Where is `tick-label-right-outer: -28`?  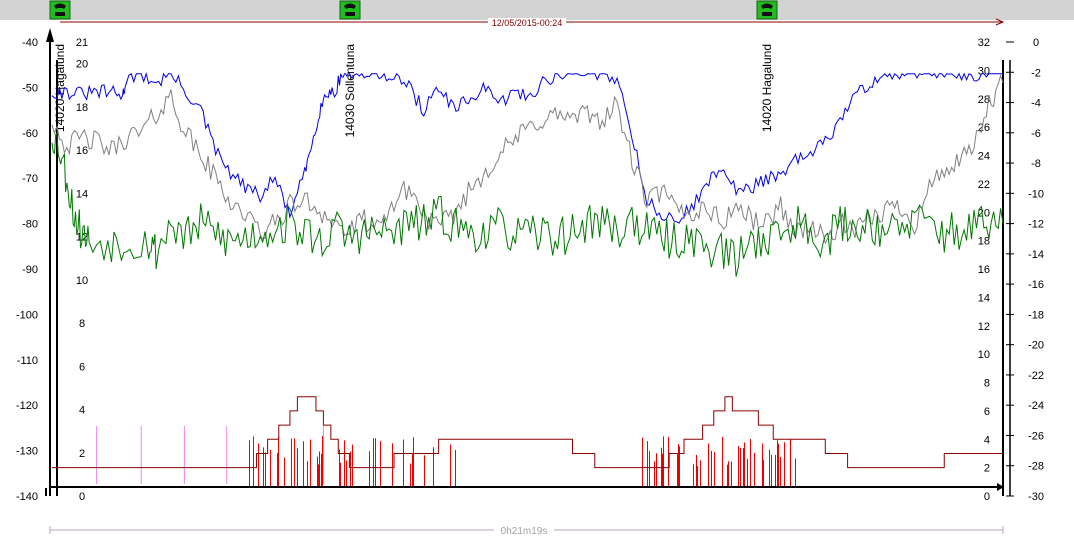 tick-label-right-outer: -28 is located at coordinates (1036, 467).